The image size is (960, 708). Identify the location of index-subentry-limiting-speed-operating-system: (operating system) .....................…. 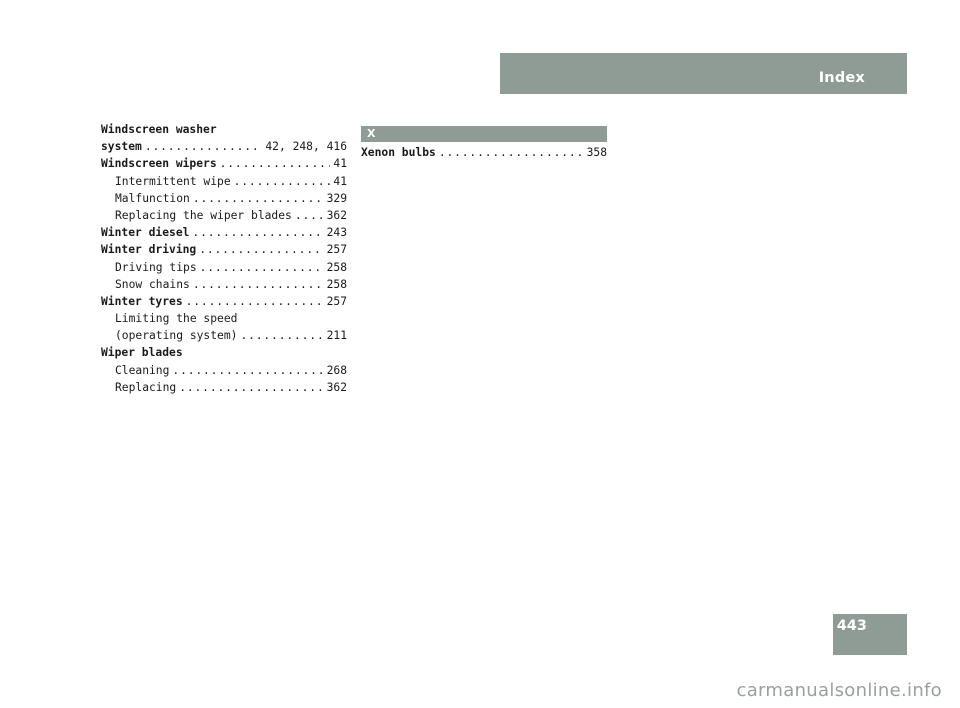
(224, 335).